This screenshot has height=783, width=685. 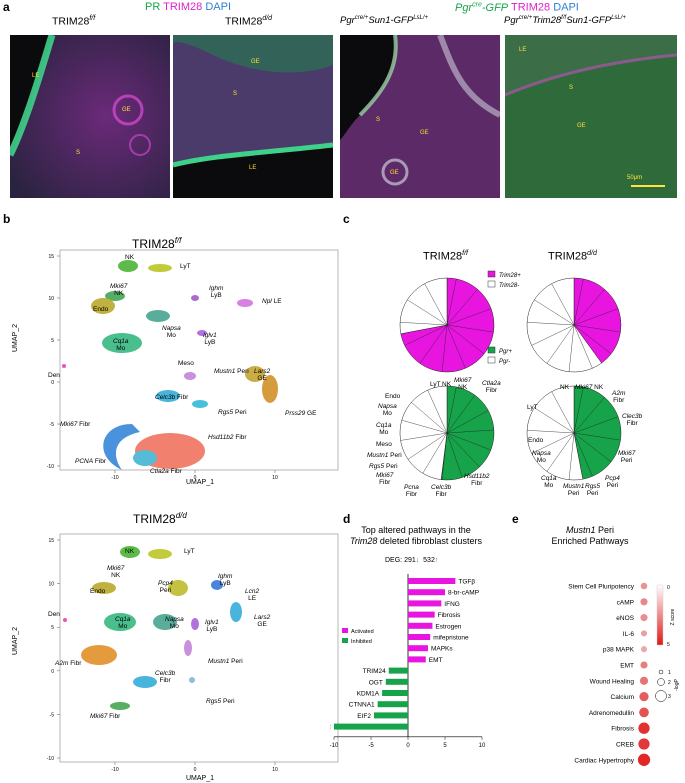 I want to click on pathway-name: Fibrosis, so click(x=623, y=729).